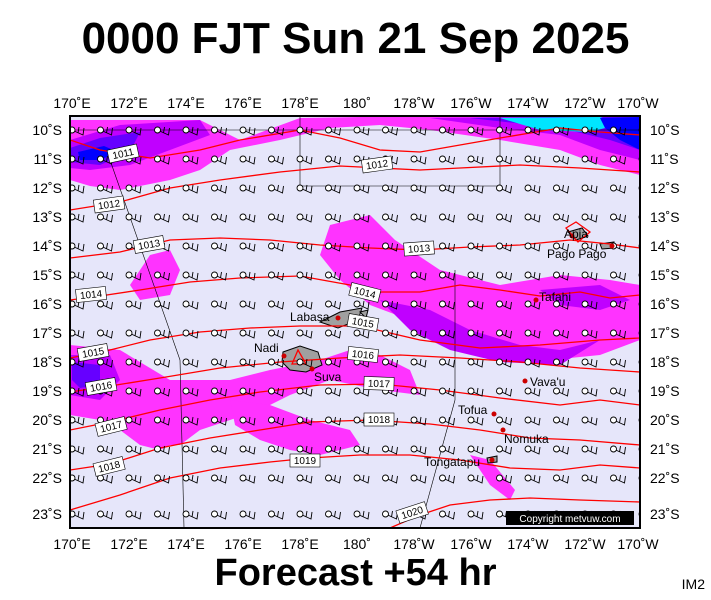 The height and width of the screenshot is (600, 711). What do you see at coordinates (47, 275) in the screenshot?
I see `lat-label-left: 15˚S` at bounding box center [47, 275].